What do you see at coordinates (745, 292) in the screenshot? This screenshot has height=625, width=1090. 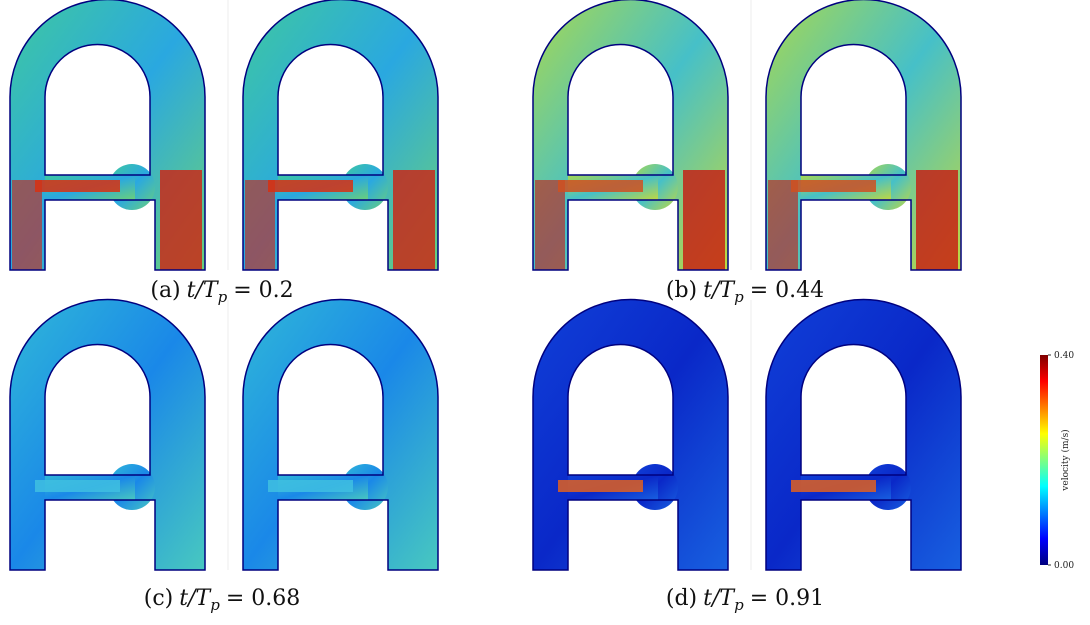 I see `caption: (b) t/Tp = 0.44` at bounding box center [745, 292].